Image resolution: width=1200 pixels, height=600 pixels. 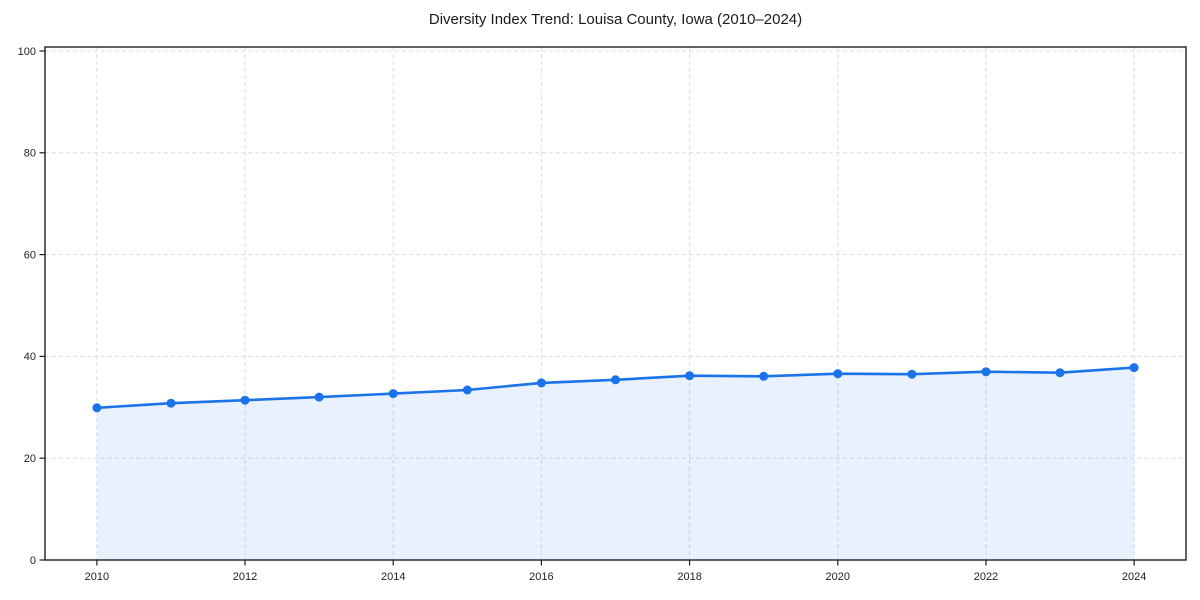 What do you see at coordinates (689, 577) in the screenshot?
I see `x-tick-label: 2018` at bounding box center [689, 577].